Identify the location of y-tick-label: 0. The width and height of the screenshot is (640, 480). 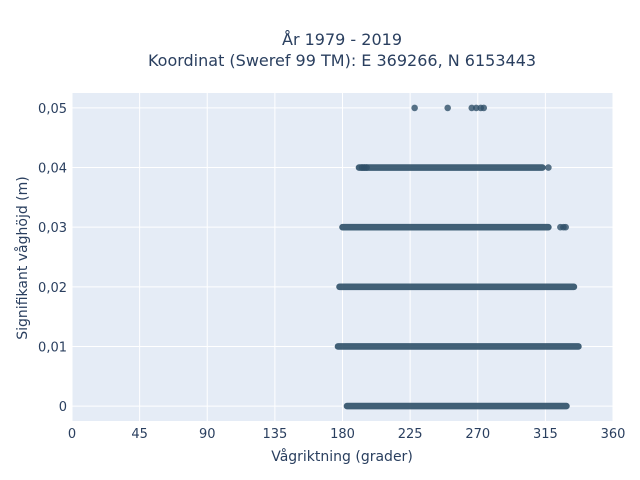
(63, 407).